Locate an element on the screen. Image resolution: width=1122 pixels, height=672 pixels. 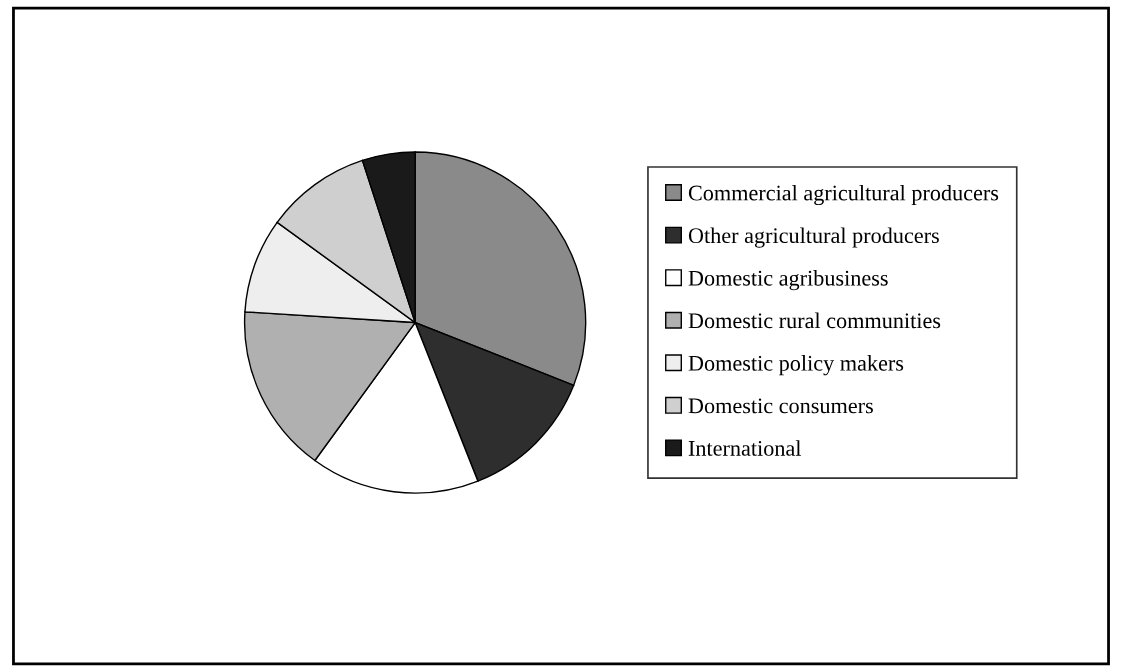
legend-label: Commercial agricultural producers is located at coordinates (843, 195).